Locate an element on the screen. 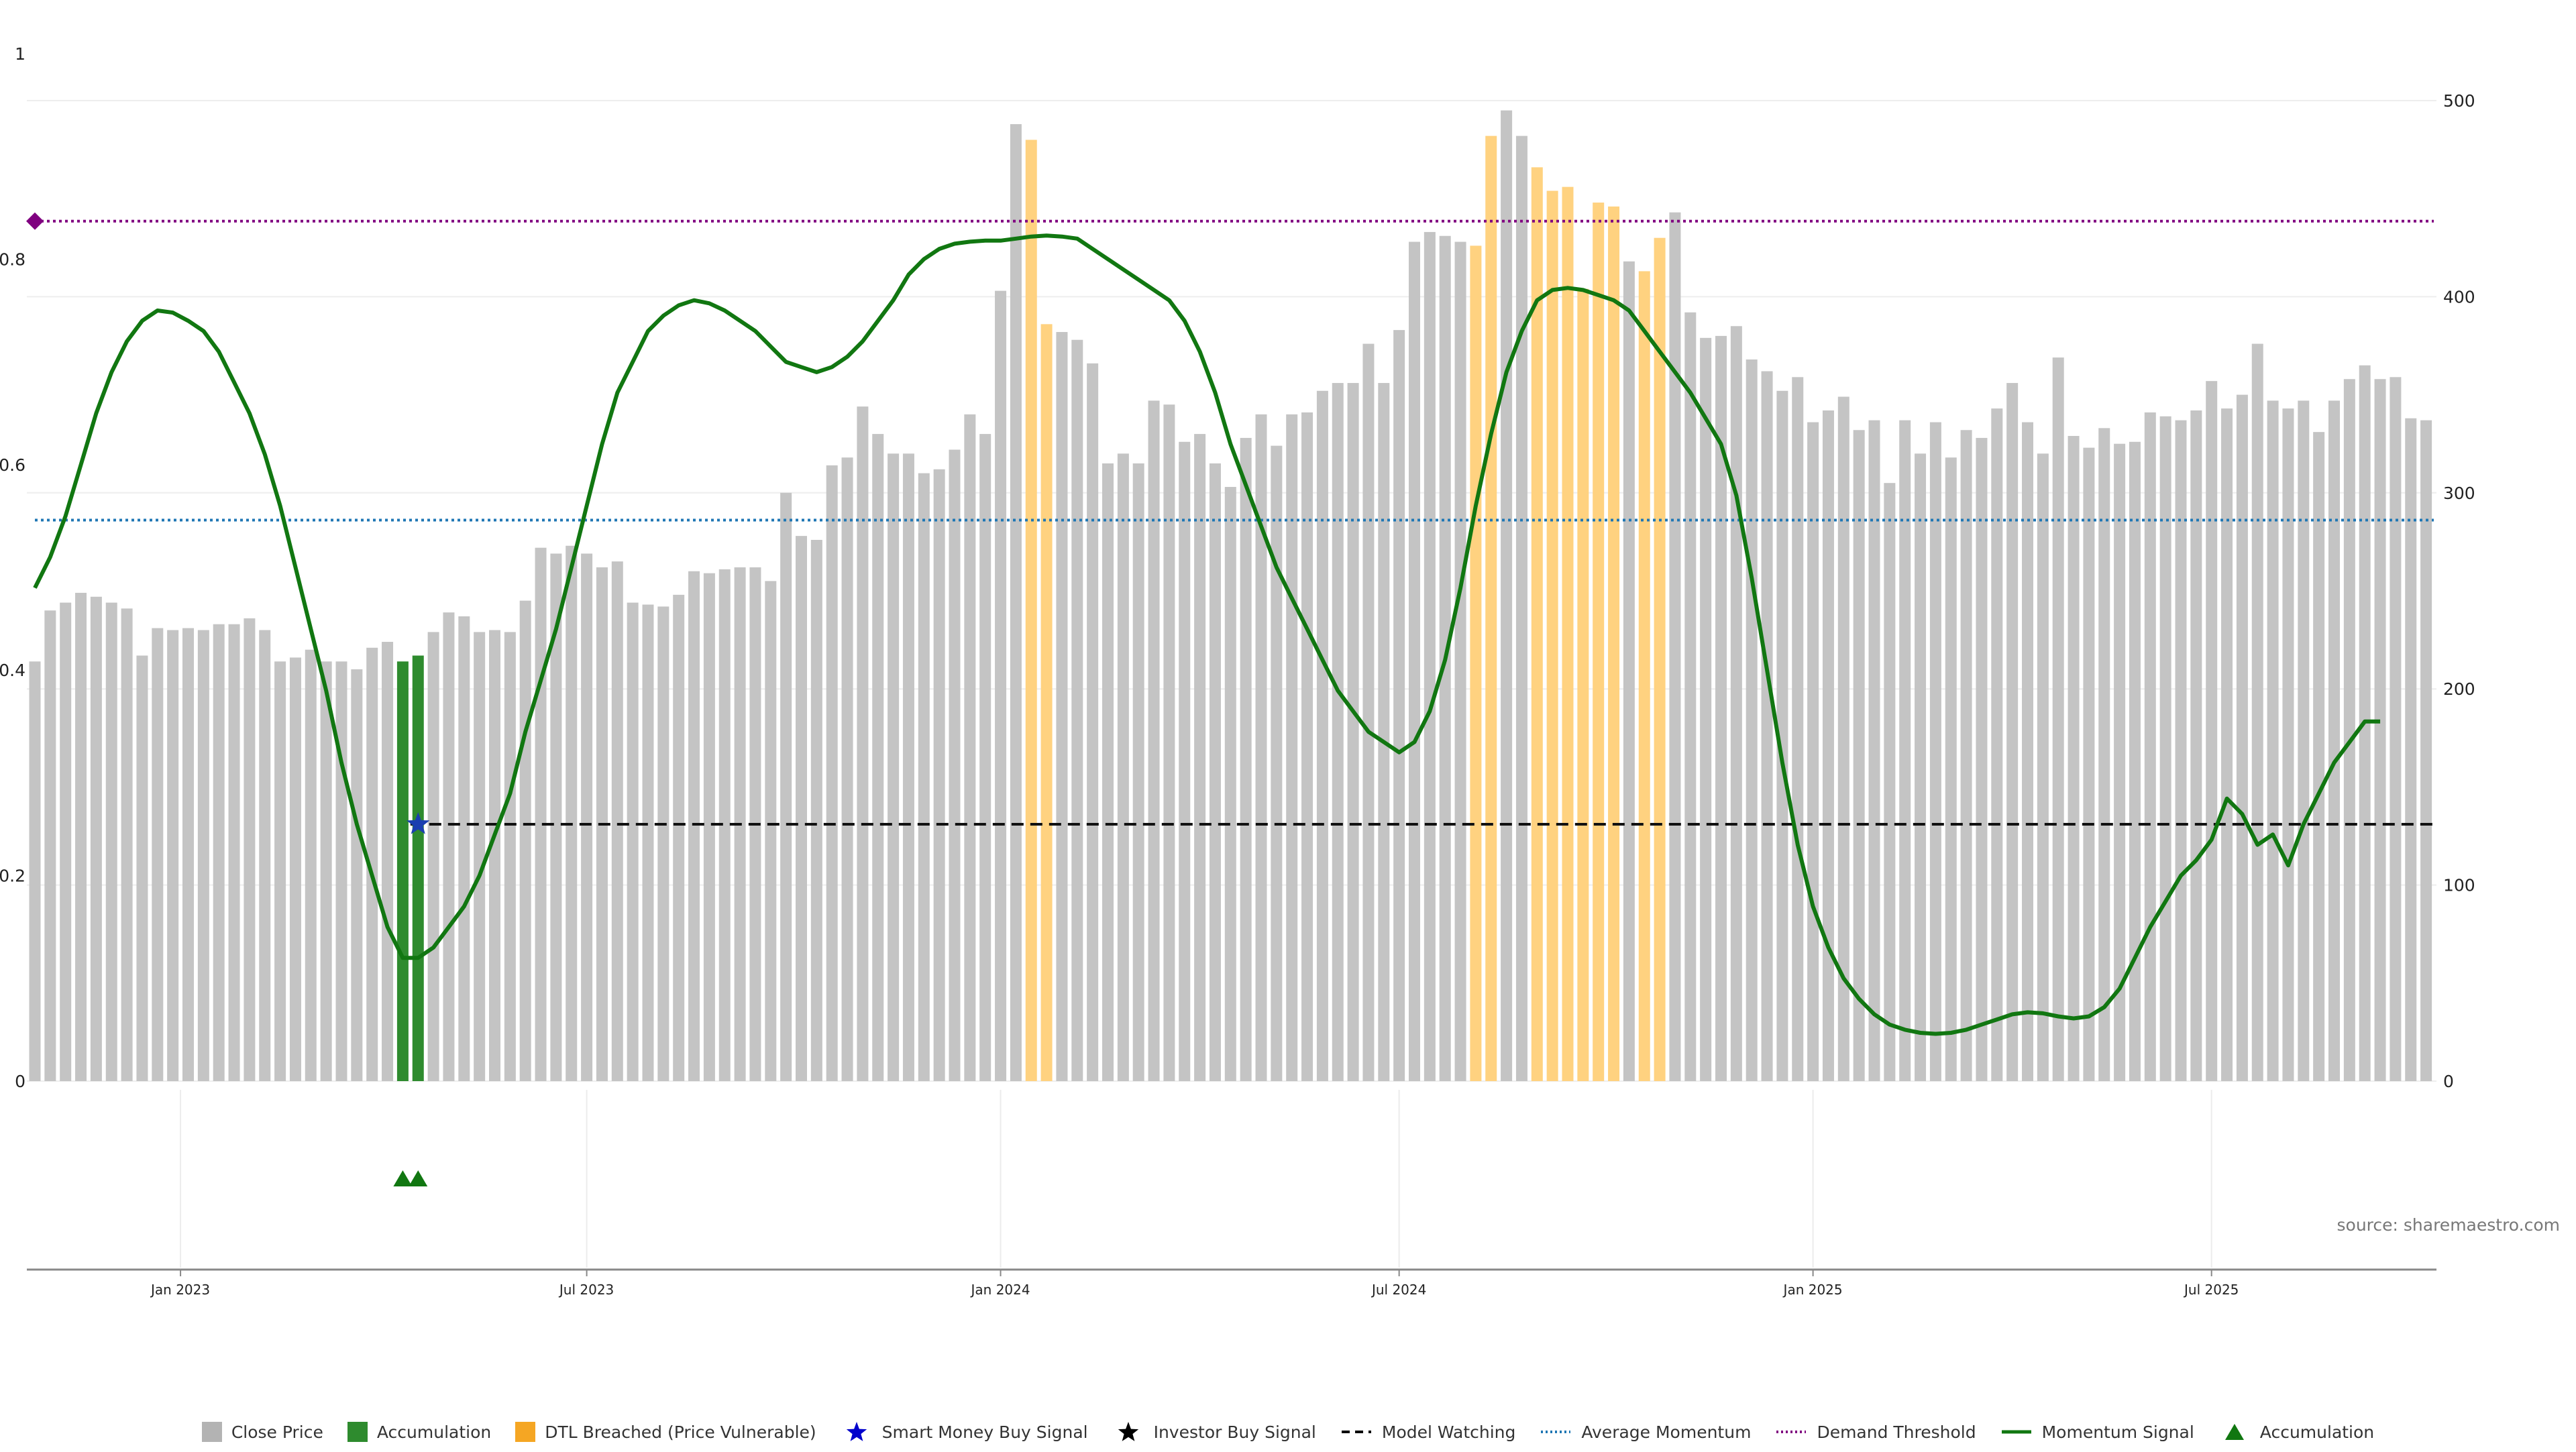 The width and height of the screenshot is (2576, 1452). right-axis-tick: 0 is located at coordinates (2448, 1081).